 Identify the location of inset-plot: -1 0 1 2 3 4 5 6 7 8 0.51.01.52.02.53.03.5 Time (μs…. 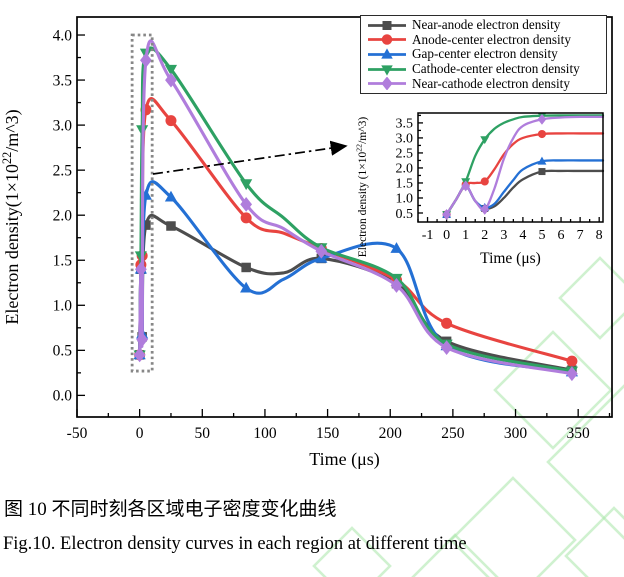
(480, 188).